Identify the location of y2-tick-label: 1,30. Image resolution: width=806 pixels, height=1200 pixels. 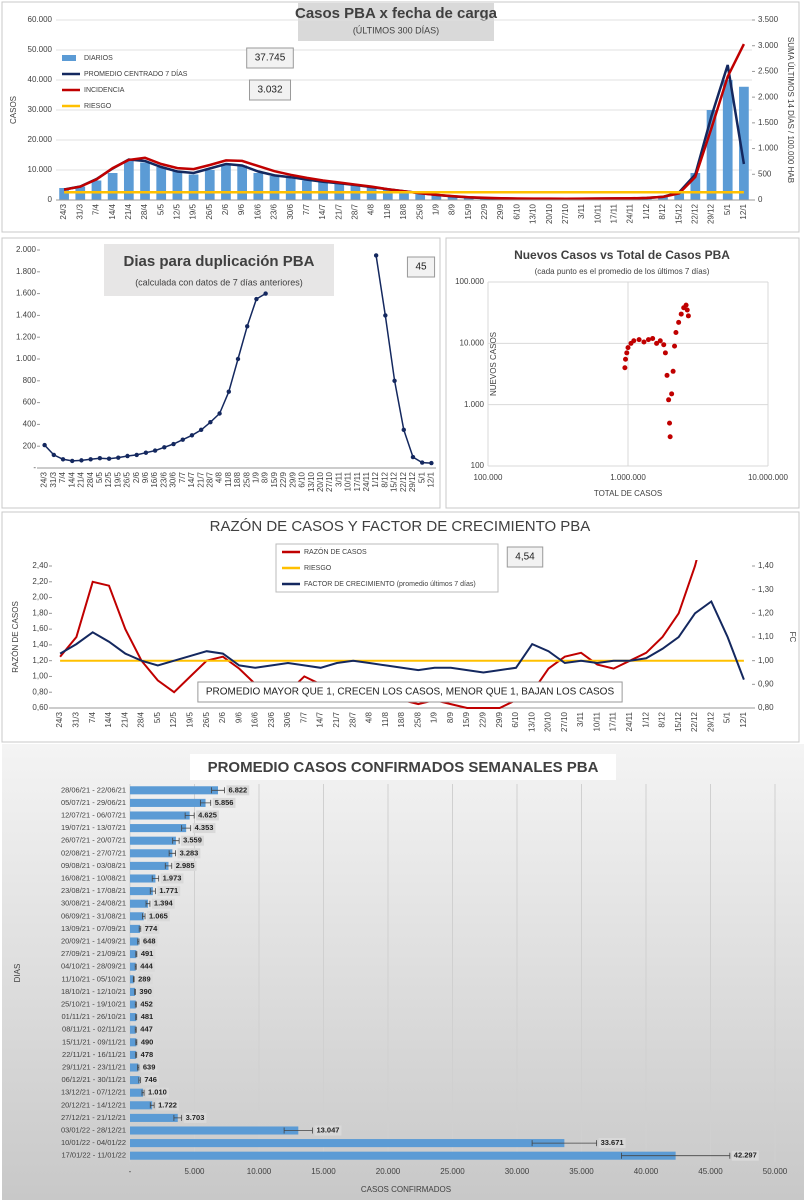
(766, 589).